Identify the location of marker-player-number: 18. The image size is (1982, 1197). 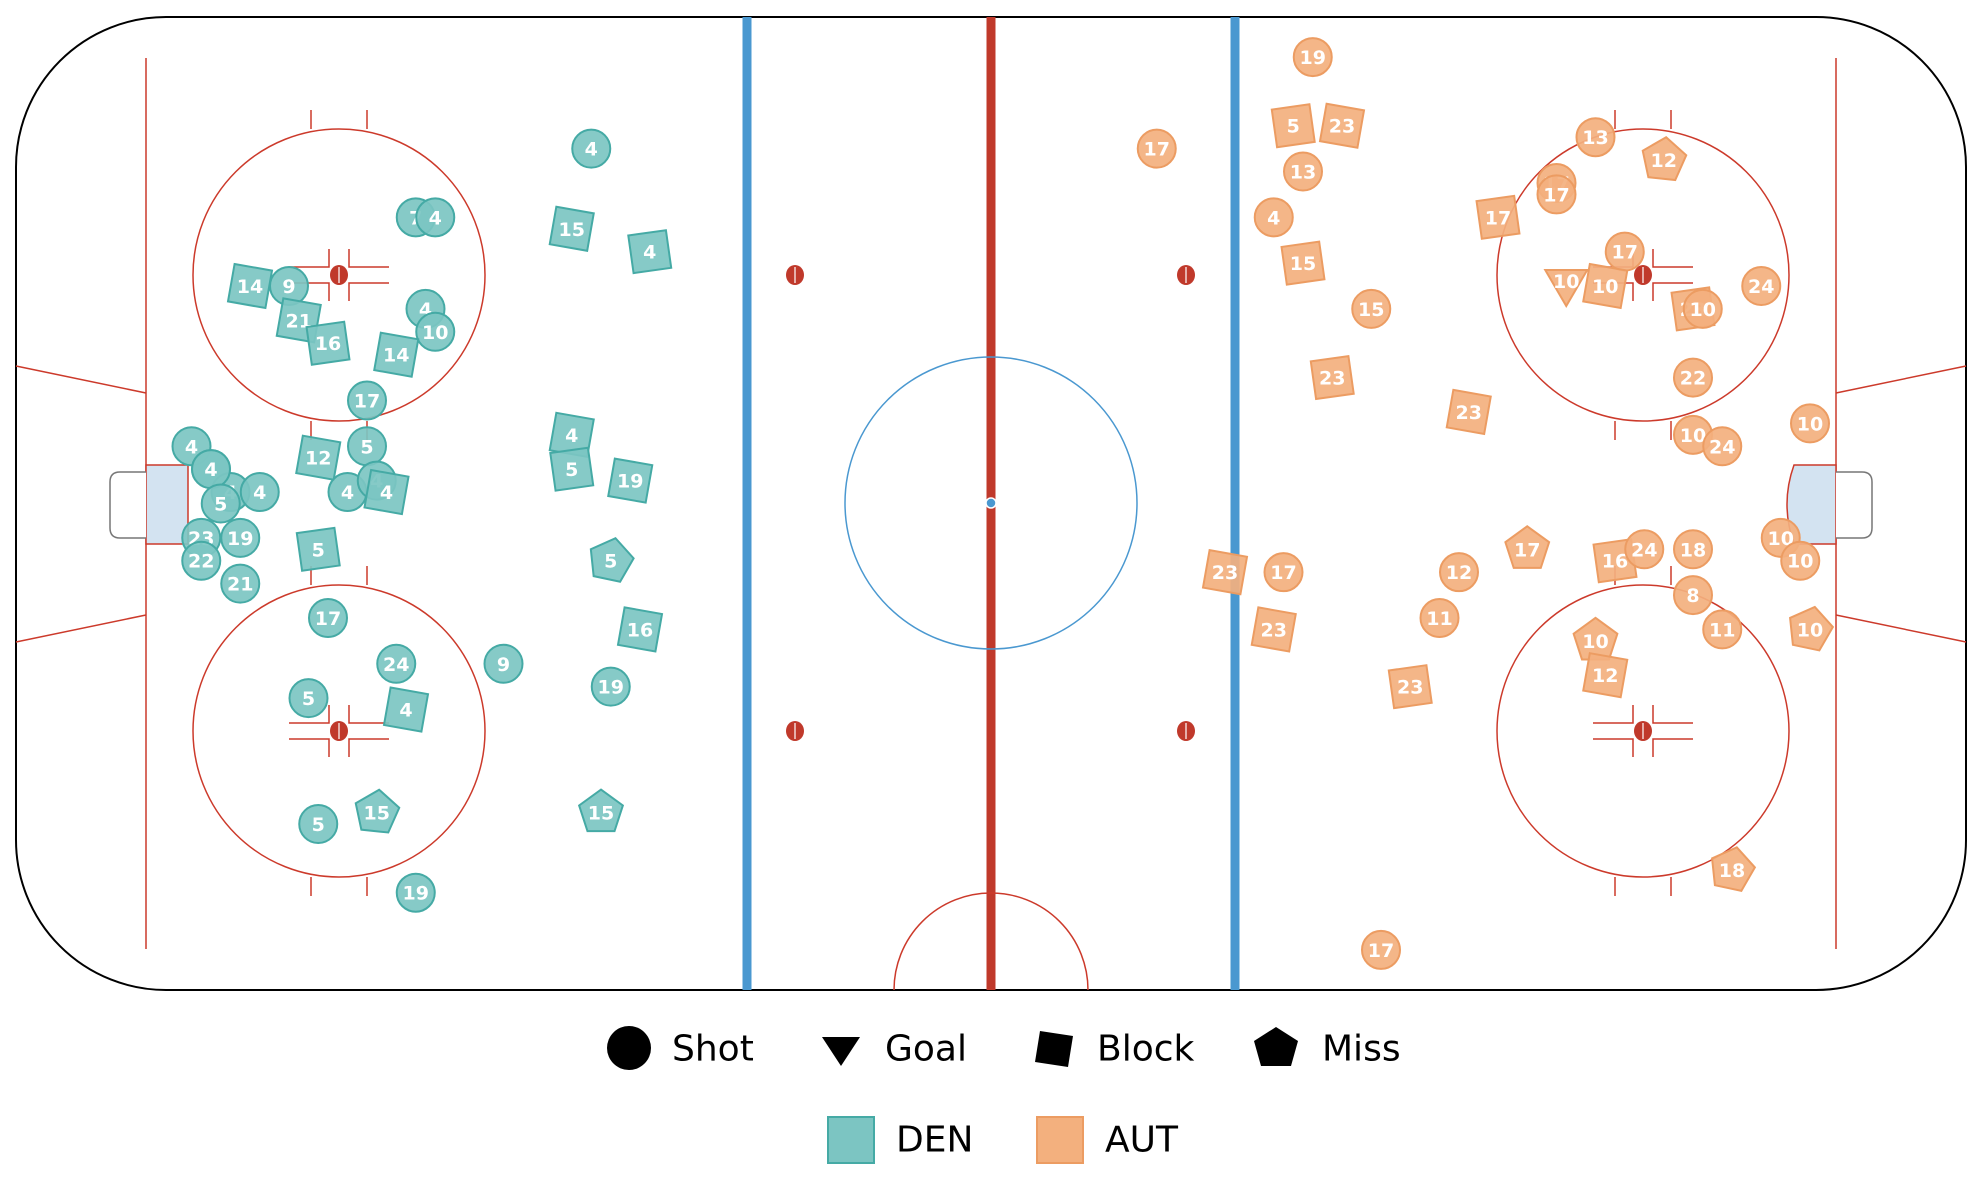
(1693, 550).